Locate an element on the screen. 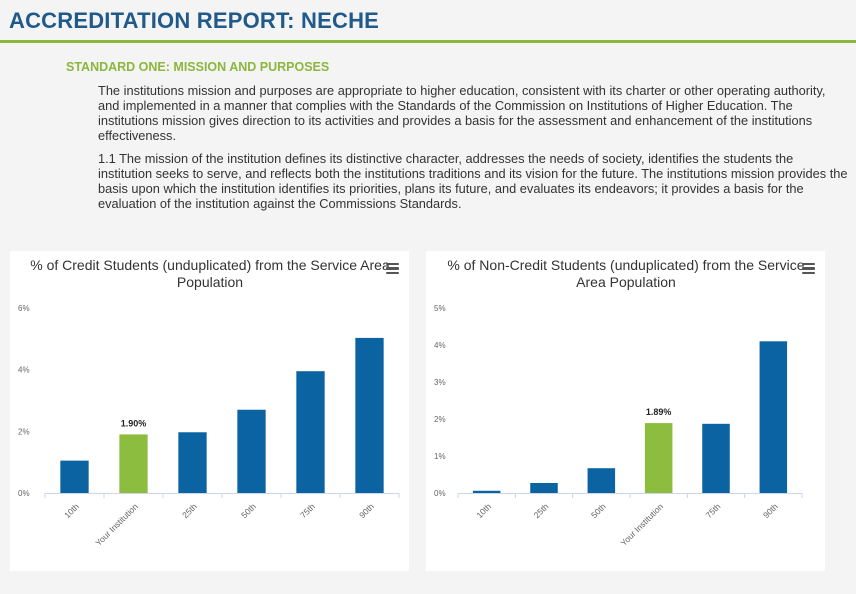  data-label: 1.89% is located at coordinates (659, 412).